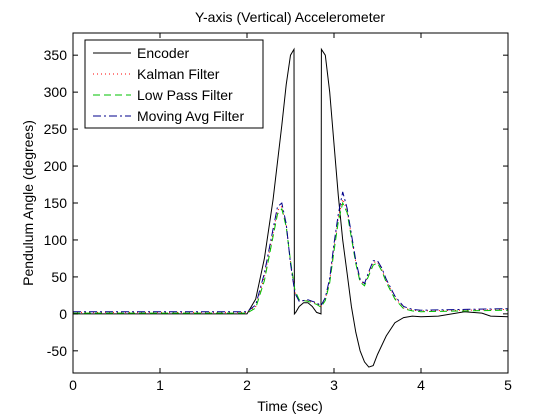  Describe the element at coordinates (290, 406) in the screenshot. I see `x-axis-label: Time (sec)` at that location.